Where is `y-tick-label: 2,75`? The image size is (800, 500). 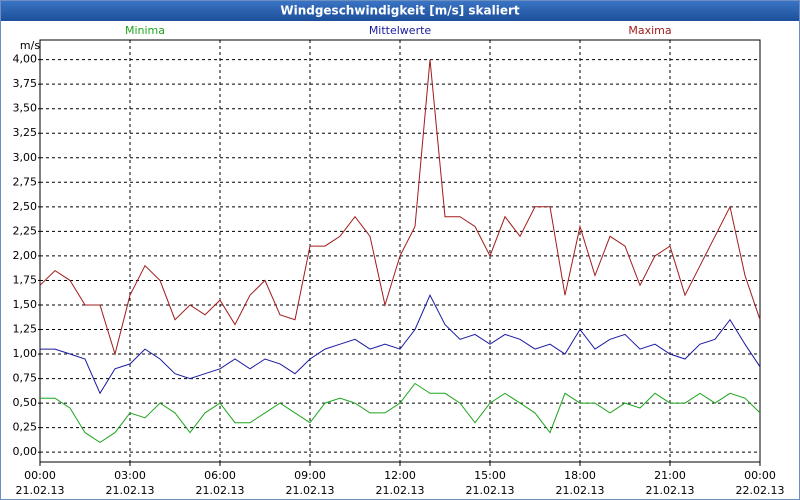
y-tick-label: 2,75 is located at coordinates (25, 181).